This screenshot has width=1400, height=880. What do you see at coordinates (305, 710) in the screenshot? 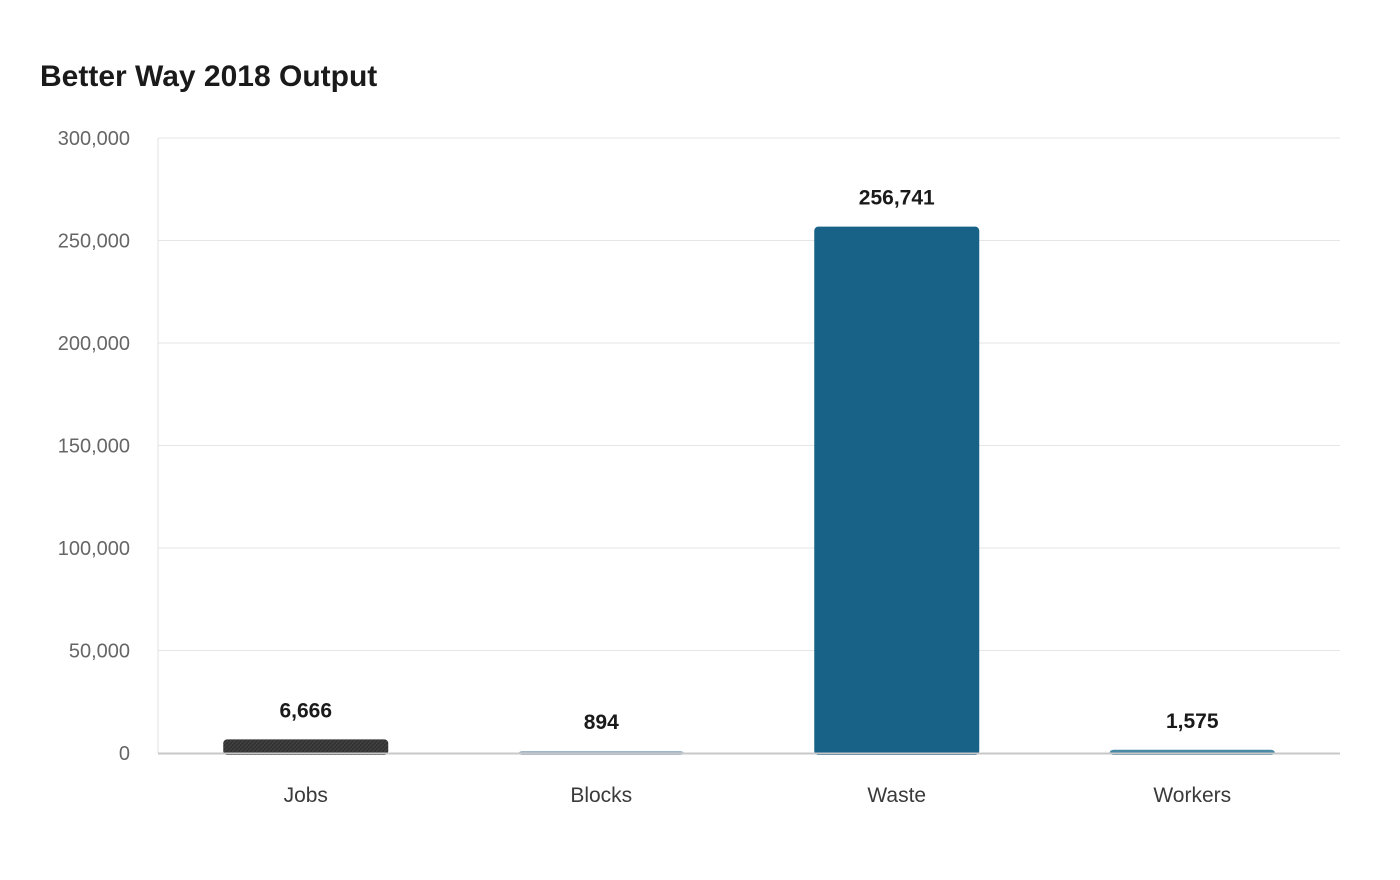
I see `data-label-jobs: 6,666` at bounding box center [305, 710].